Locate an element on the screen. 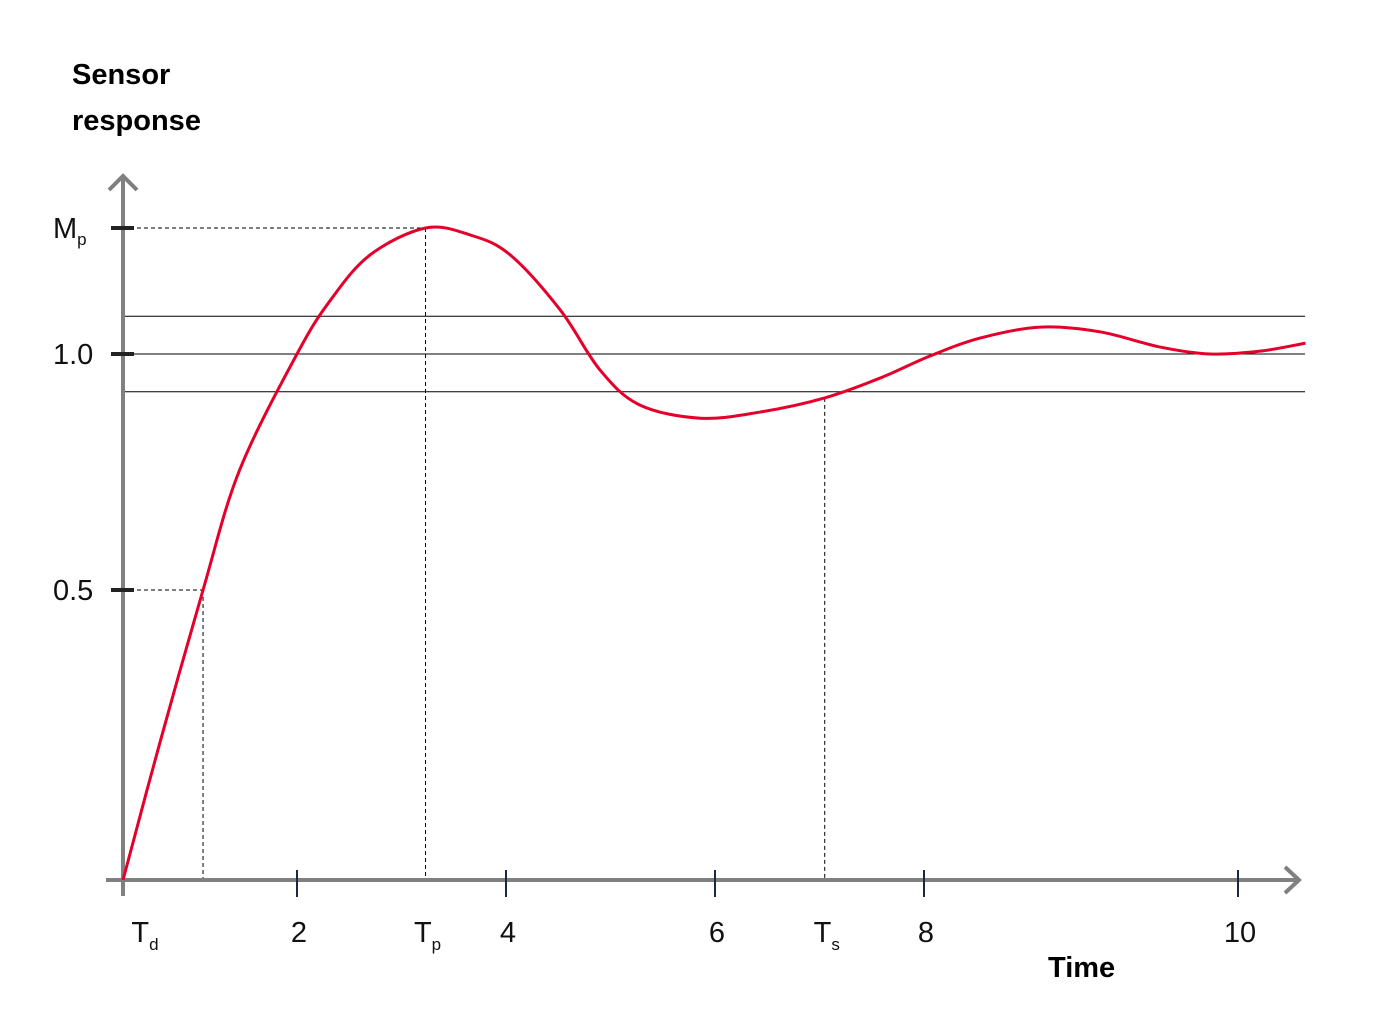 This screenshot has width=1397, height=1010. y-tick-label: 1.0 is located at coordinates (73, 355).